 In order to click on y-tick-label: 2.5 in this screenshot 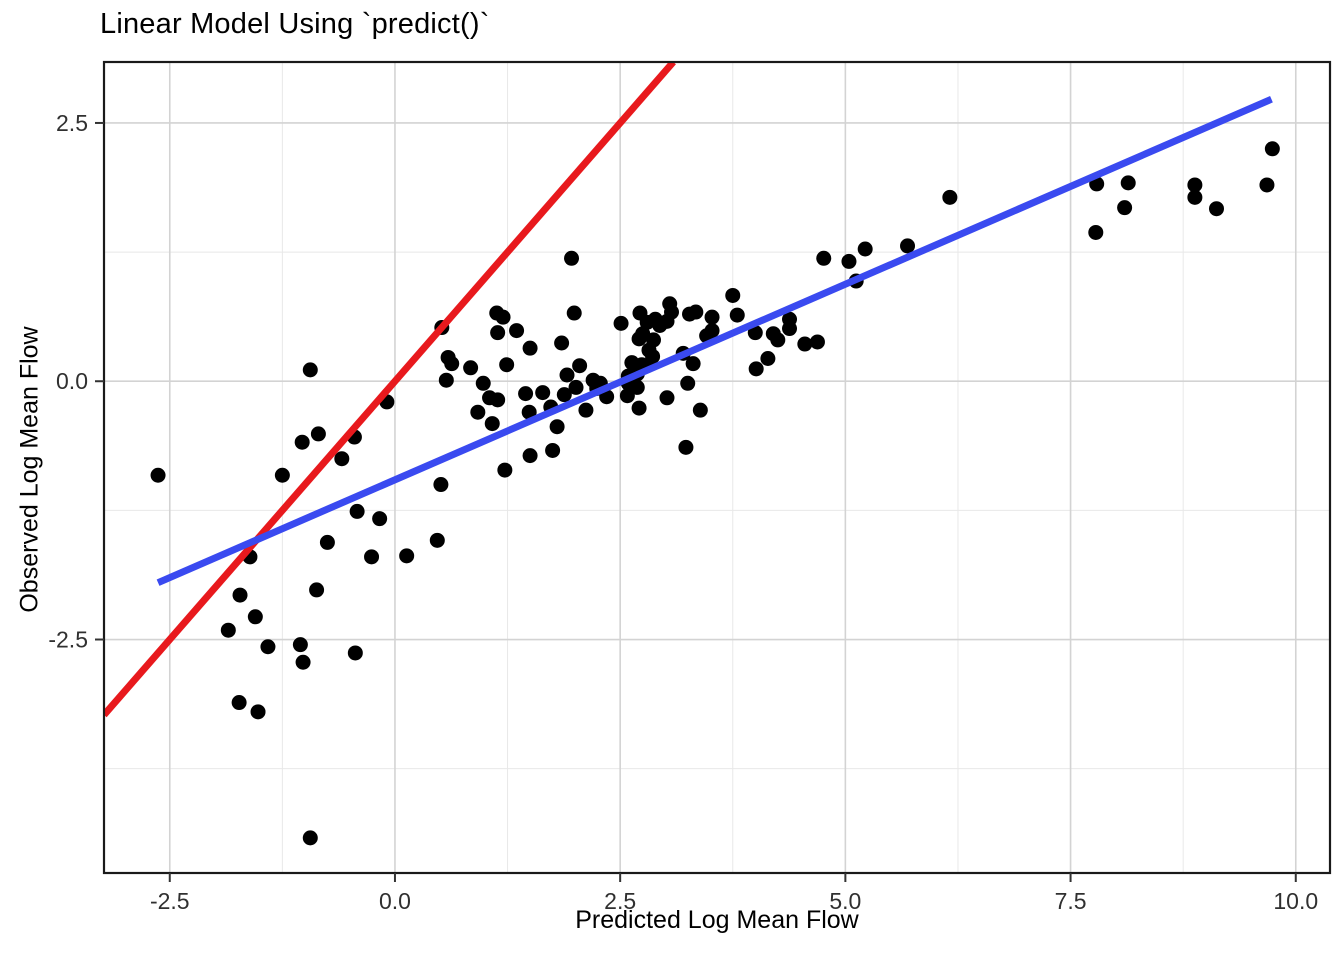, I will do `click(72, 123)`.